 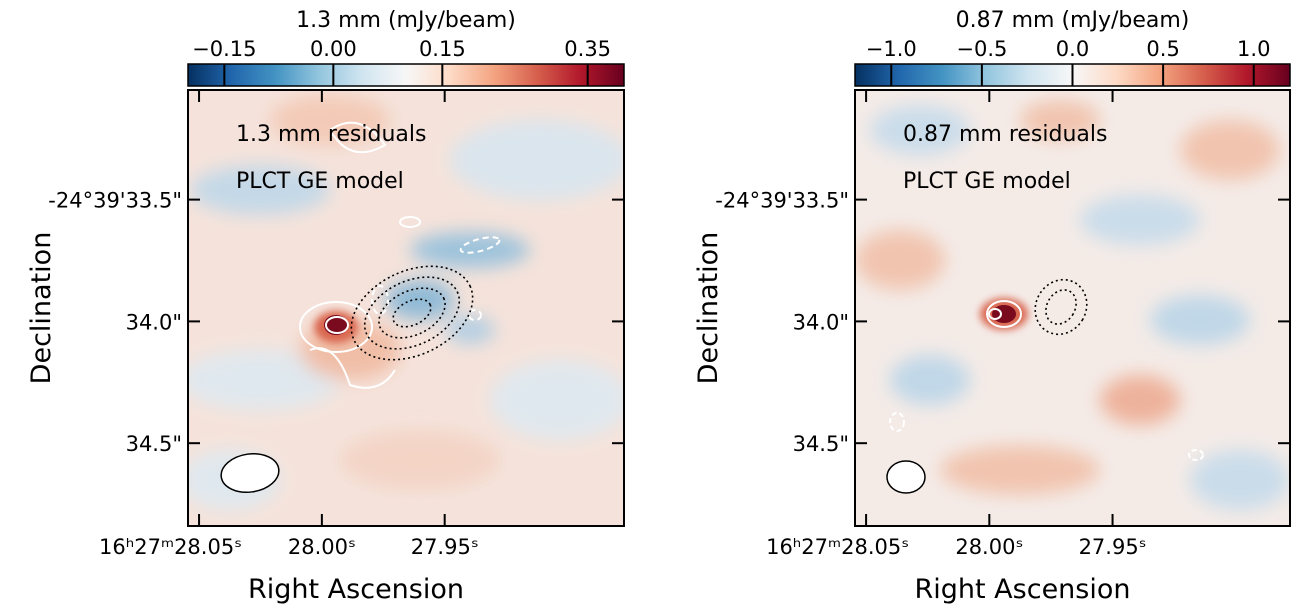 What do you see at coordinates (442, 49) in the screenshot?
I see `colorbar-tick-label: 0.15` at bounding box center [442, 49].